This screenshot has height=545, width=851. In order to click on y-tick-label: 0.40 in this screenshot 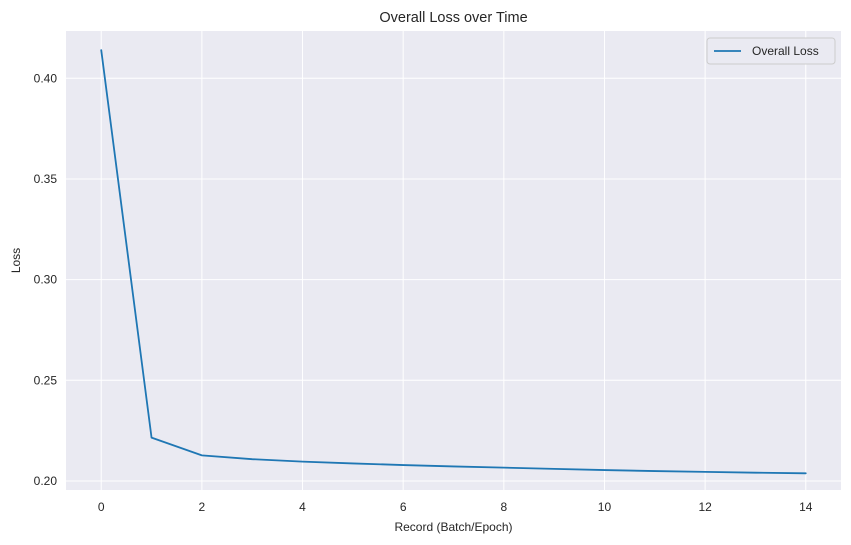, I will do `click(46, 78)`.